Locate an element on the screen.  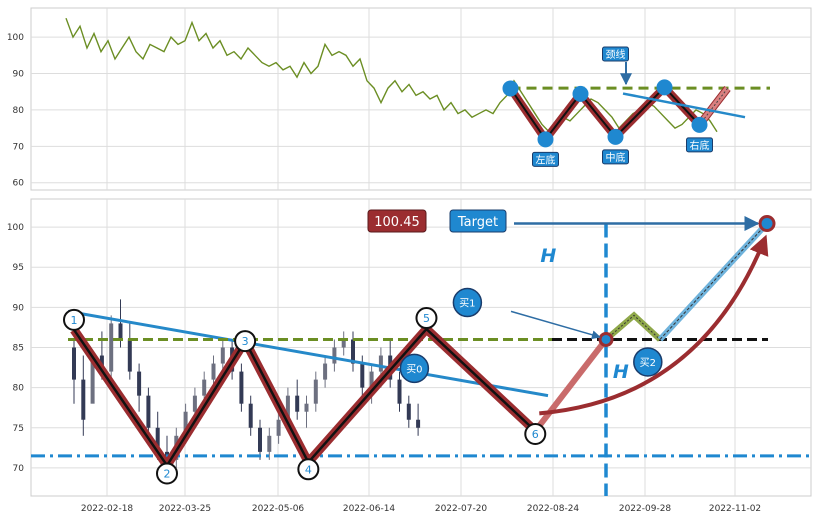
breakout-point is located at coordinates (606, 339).